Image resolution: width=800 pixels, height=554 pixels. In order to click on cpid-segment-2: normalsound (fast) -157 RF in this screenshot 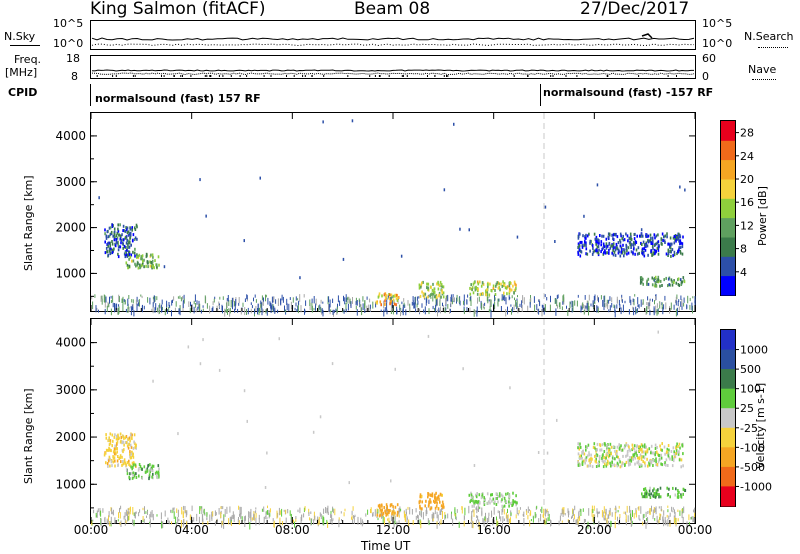, I will do `click(628, 92)`.